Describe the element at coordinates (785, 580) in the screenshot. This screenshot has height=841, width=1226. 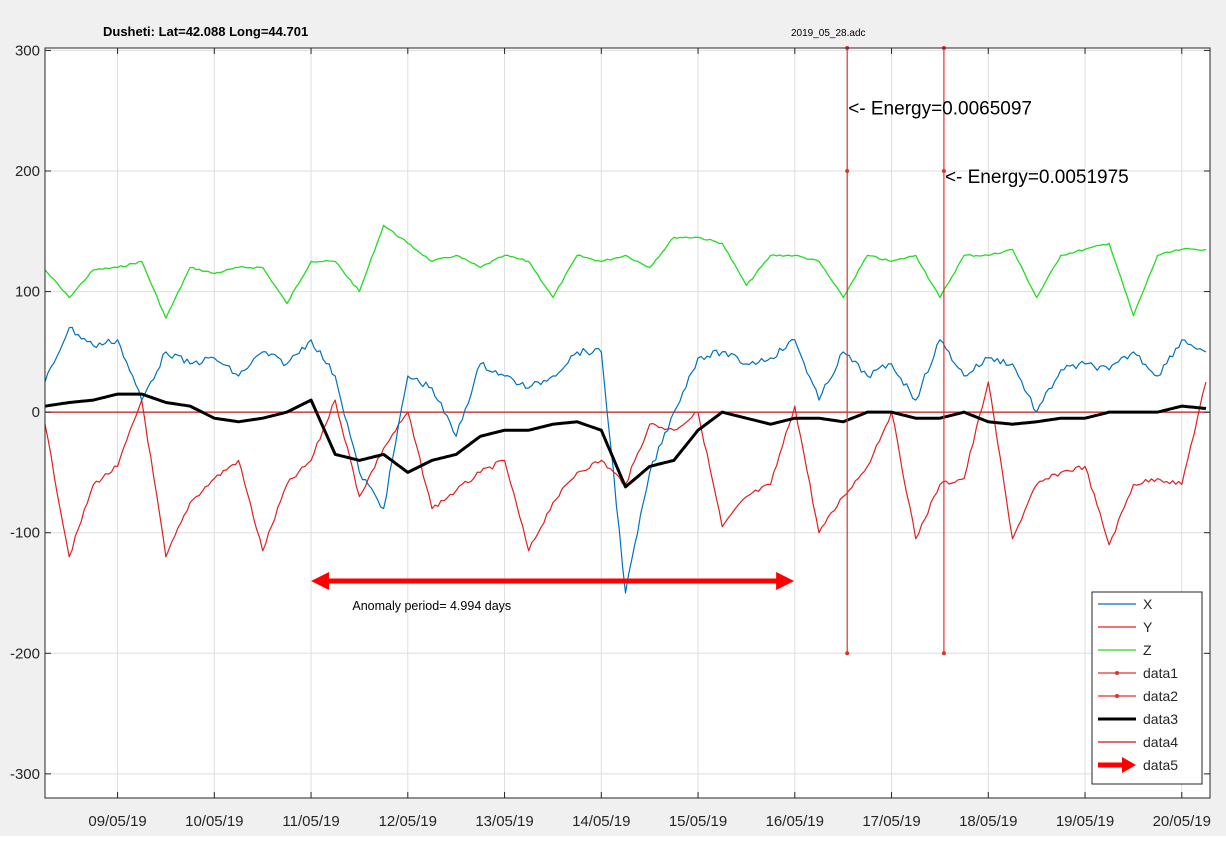
I see `series-data5-arrowhead-right` at that location.